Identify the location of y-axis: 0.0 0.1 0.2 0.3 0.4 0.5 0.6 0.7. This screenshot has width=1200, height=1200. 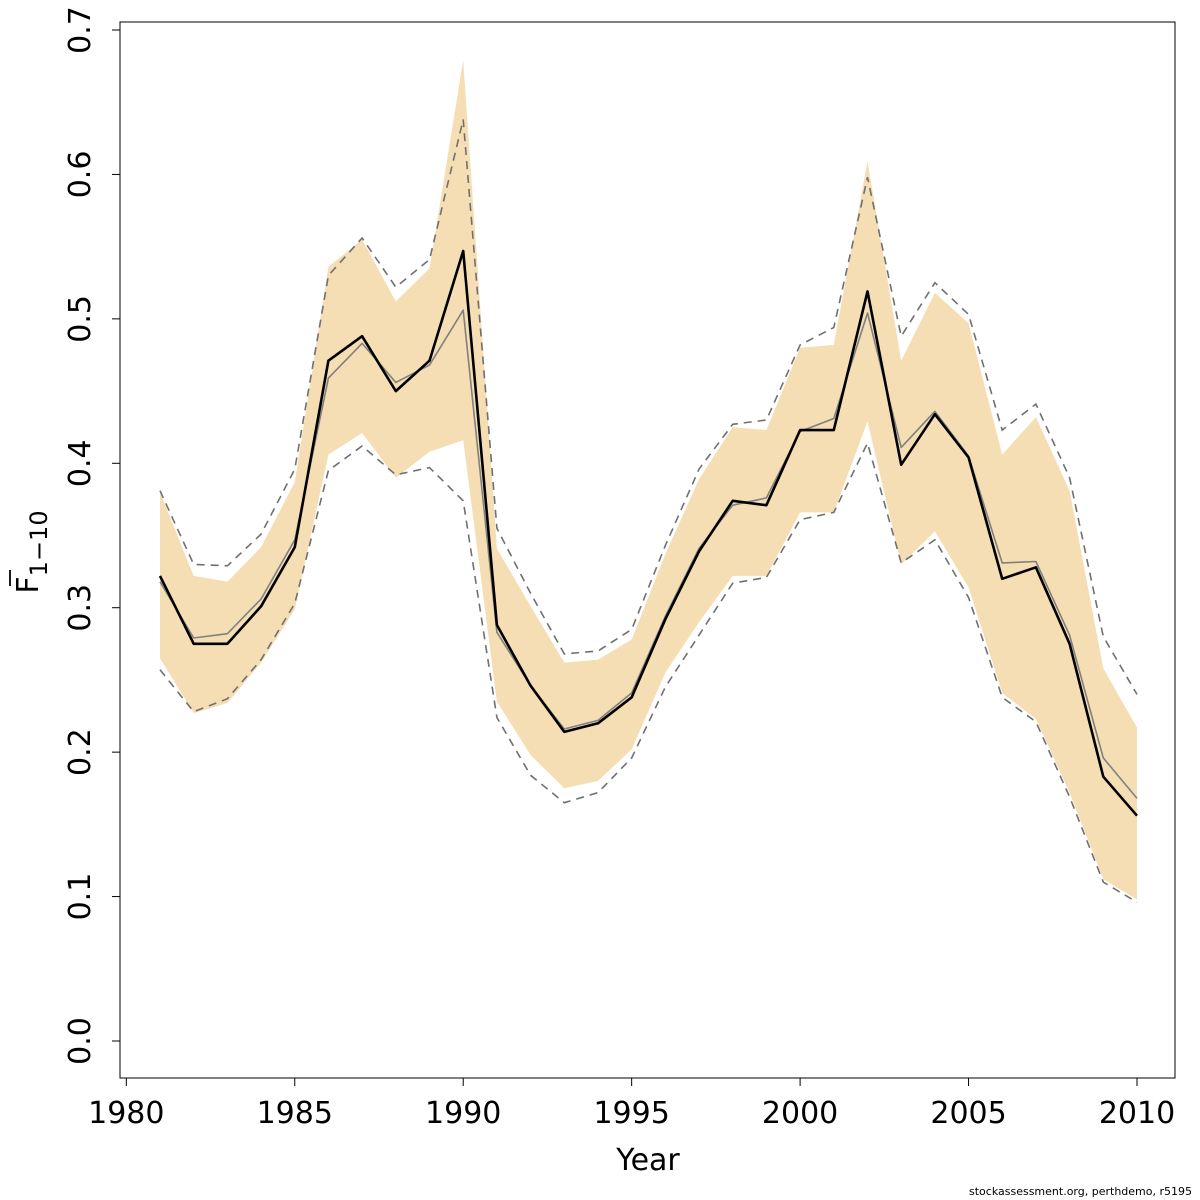
(92, 535).